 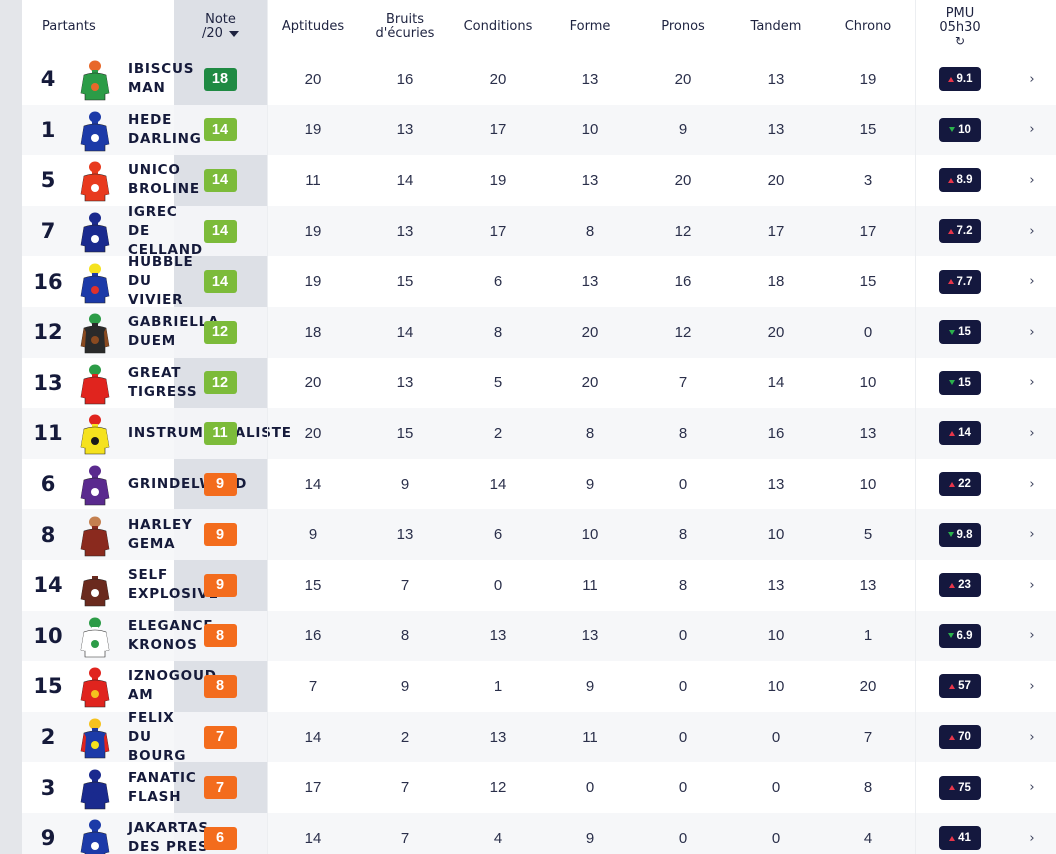 What do you see at coordinates (160, 534) in the screenshot?
I see `runner-name: HARLEY GEMA` at bounding box center [160, 534].